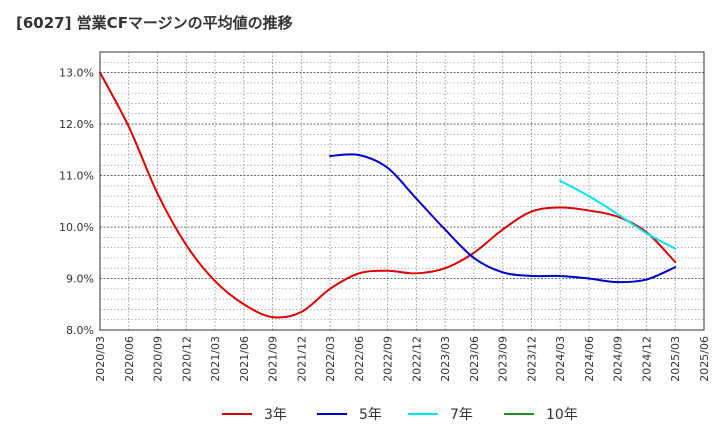  Describe the element at coordinates (531, 359) in the screenshot. I see `x-tick-label: 2023/12` at that location.